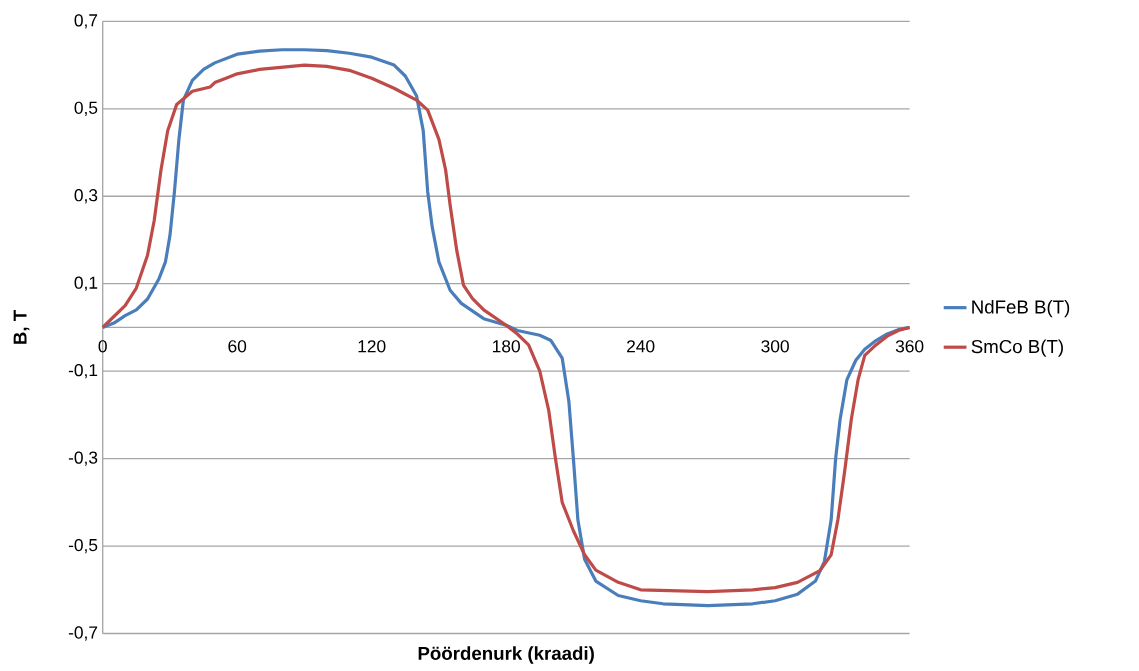 Image resolution: width=1139 pixels, height=671 pixels. I want to click on x-tick-label: 240, so click(641, 346).